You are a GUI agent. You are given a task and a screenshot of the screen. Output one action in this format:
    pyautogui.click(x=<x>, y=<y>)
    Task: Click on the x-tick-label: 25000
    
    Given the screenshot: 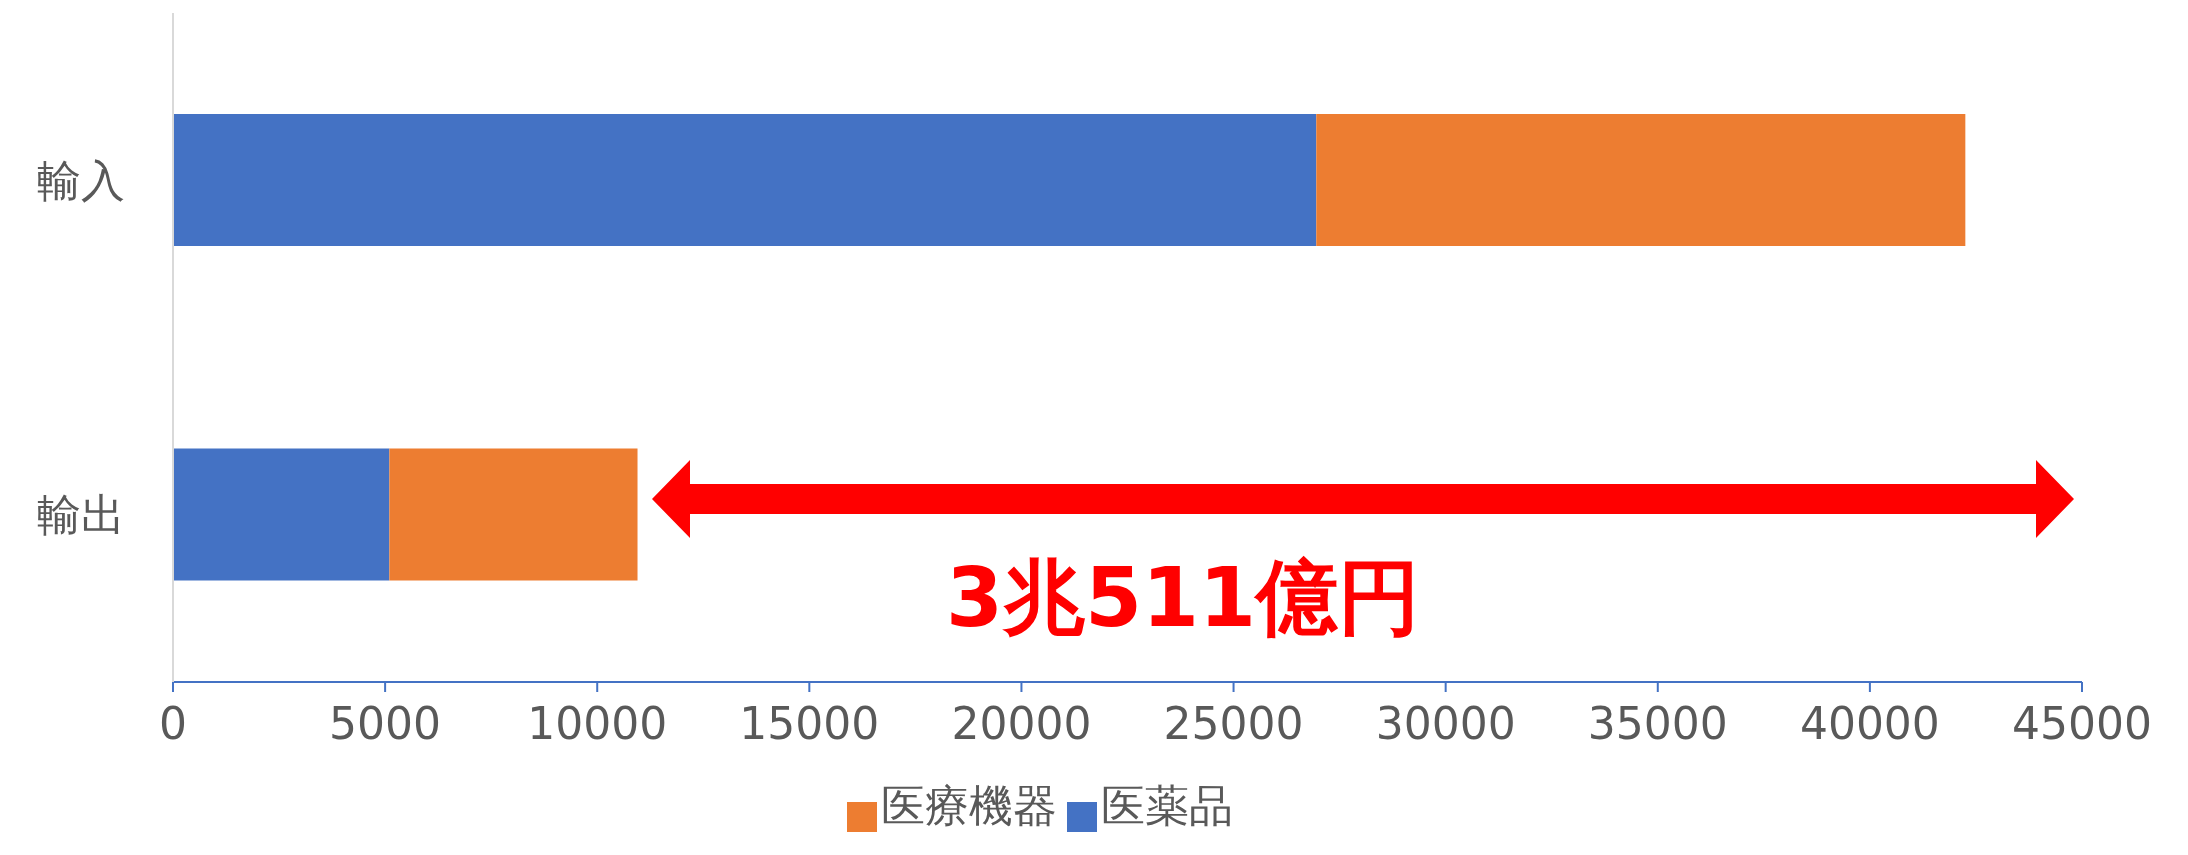 What is the action you would take?
    pyautogui.click(x=1233, y=724)
    